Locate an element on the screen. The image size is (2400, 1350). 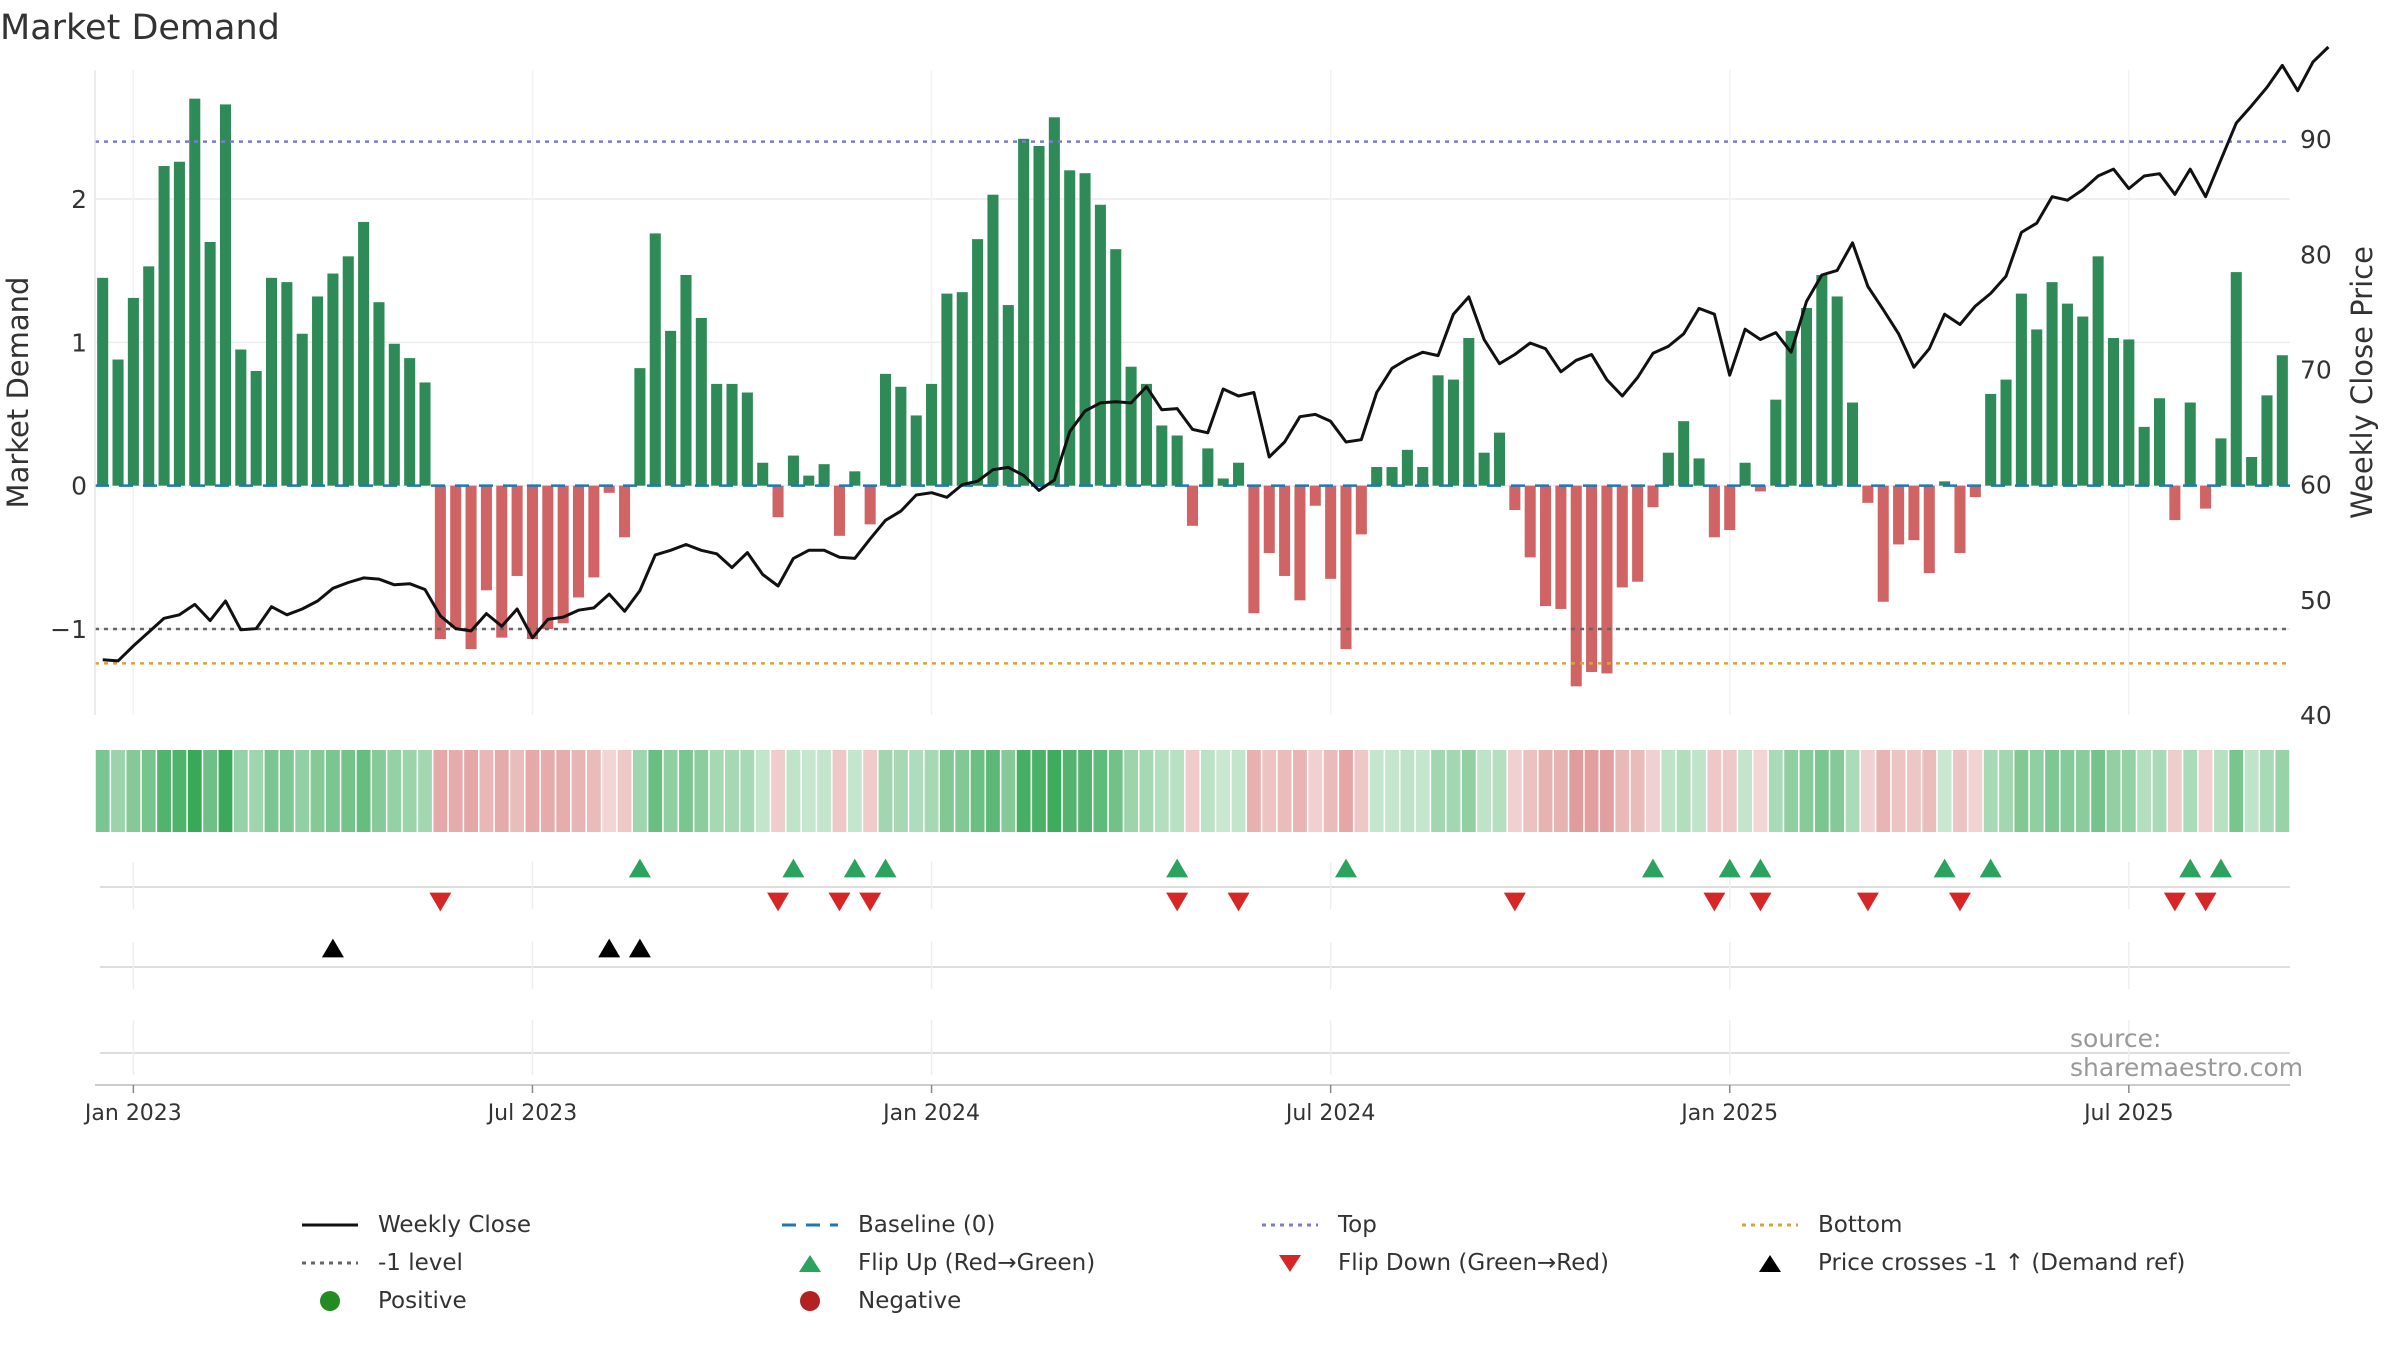
y2-tick-label: 60 is located at coordinates (2316, 485).